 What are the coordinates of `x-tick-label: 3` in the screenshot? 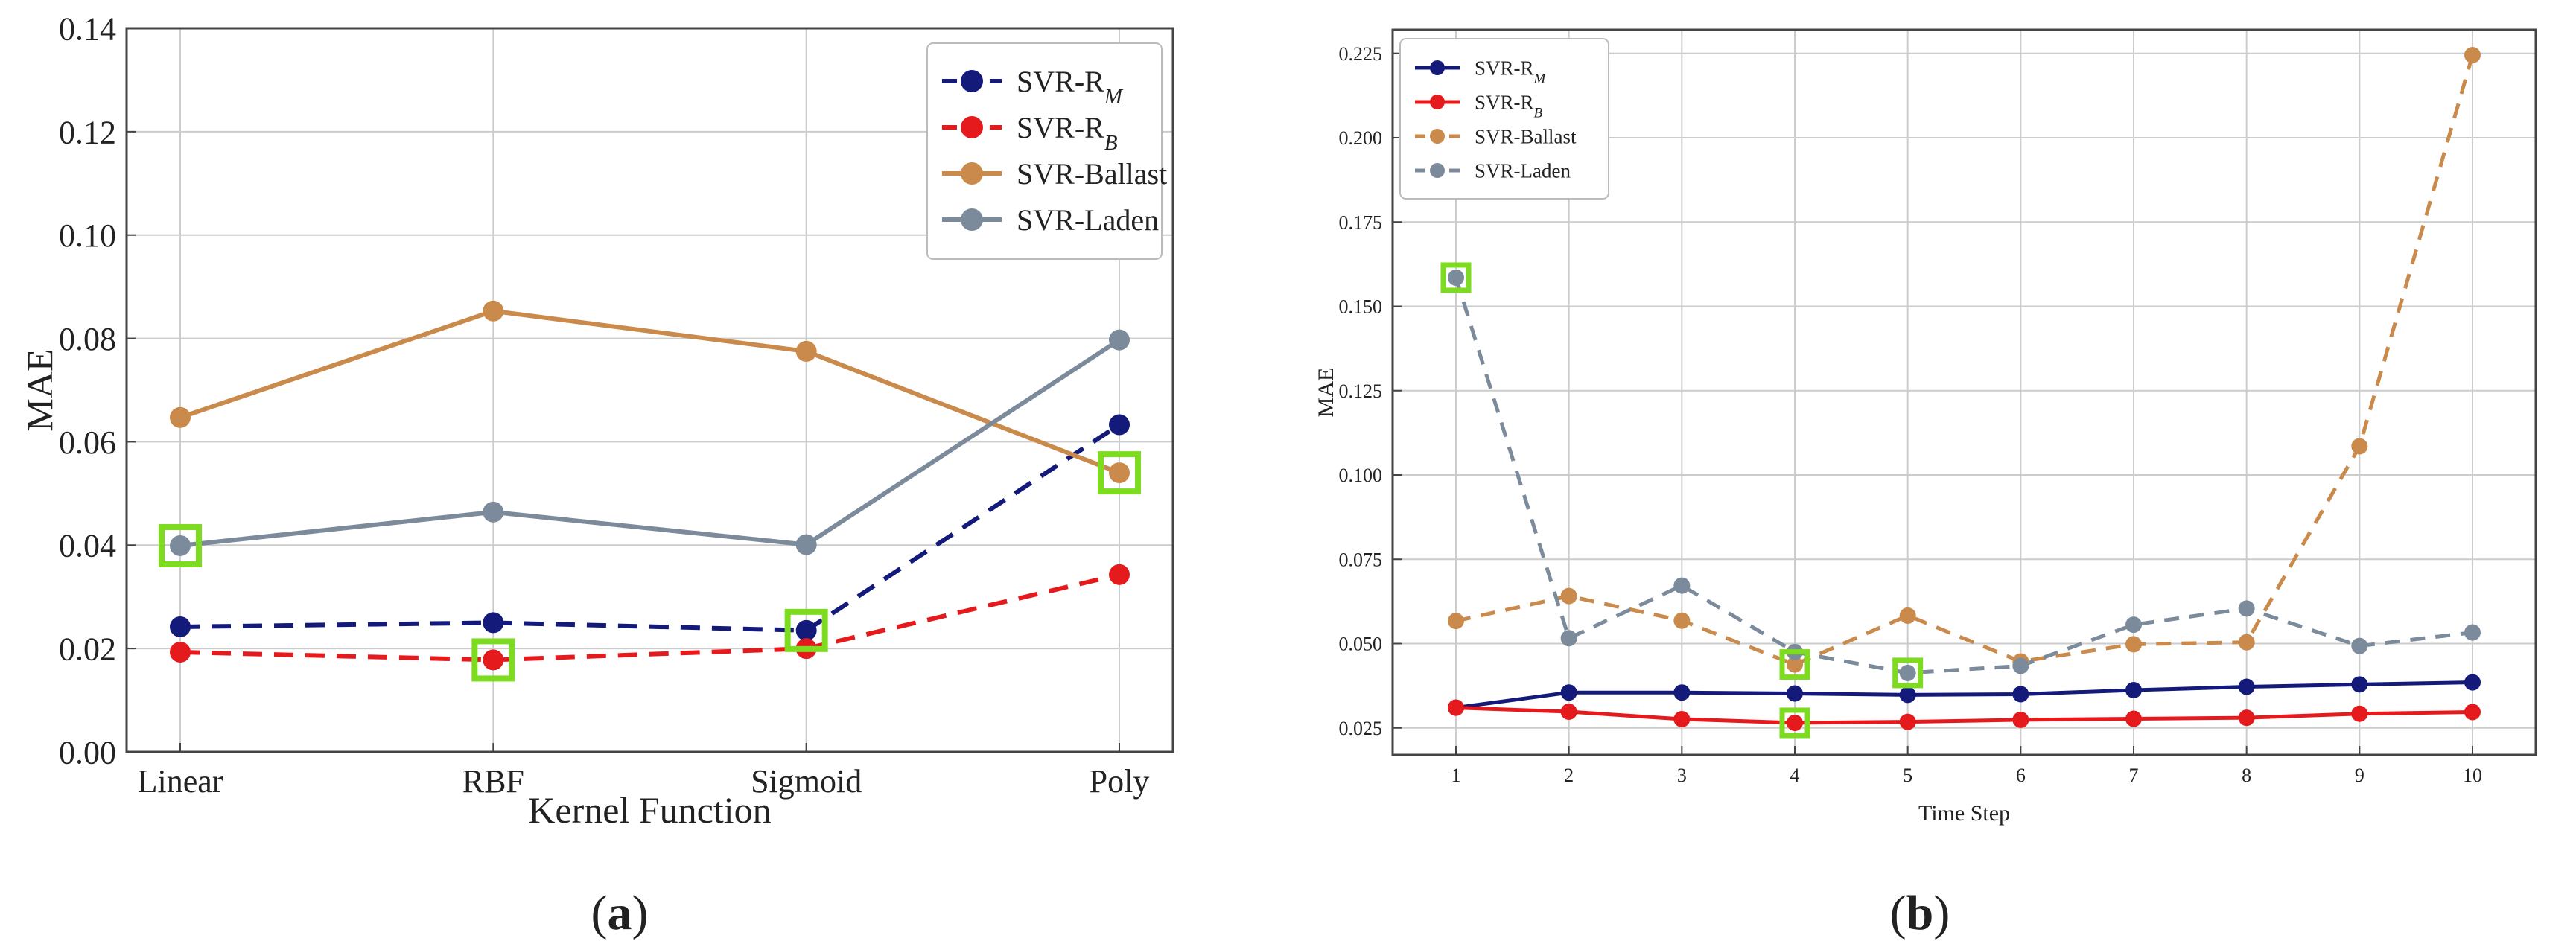 It's located at (1682, 775).